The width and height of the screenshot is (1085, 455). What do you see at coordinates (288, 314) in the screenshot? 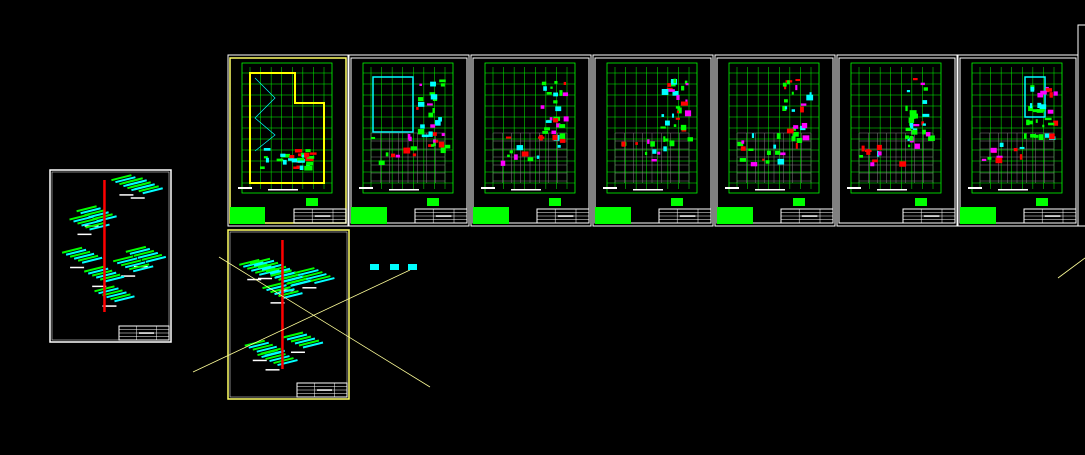
I see `isometric-sheet-bottom` at bounding box center [288, 314].